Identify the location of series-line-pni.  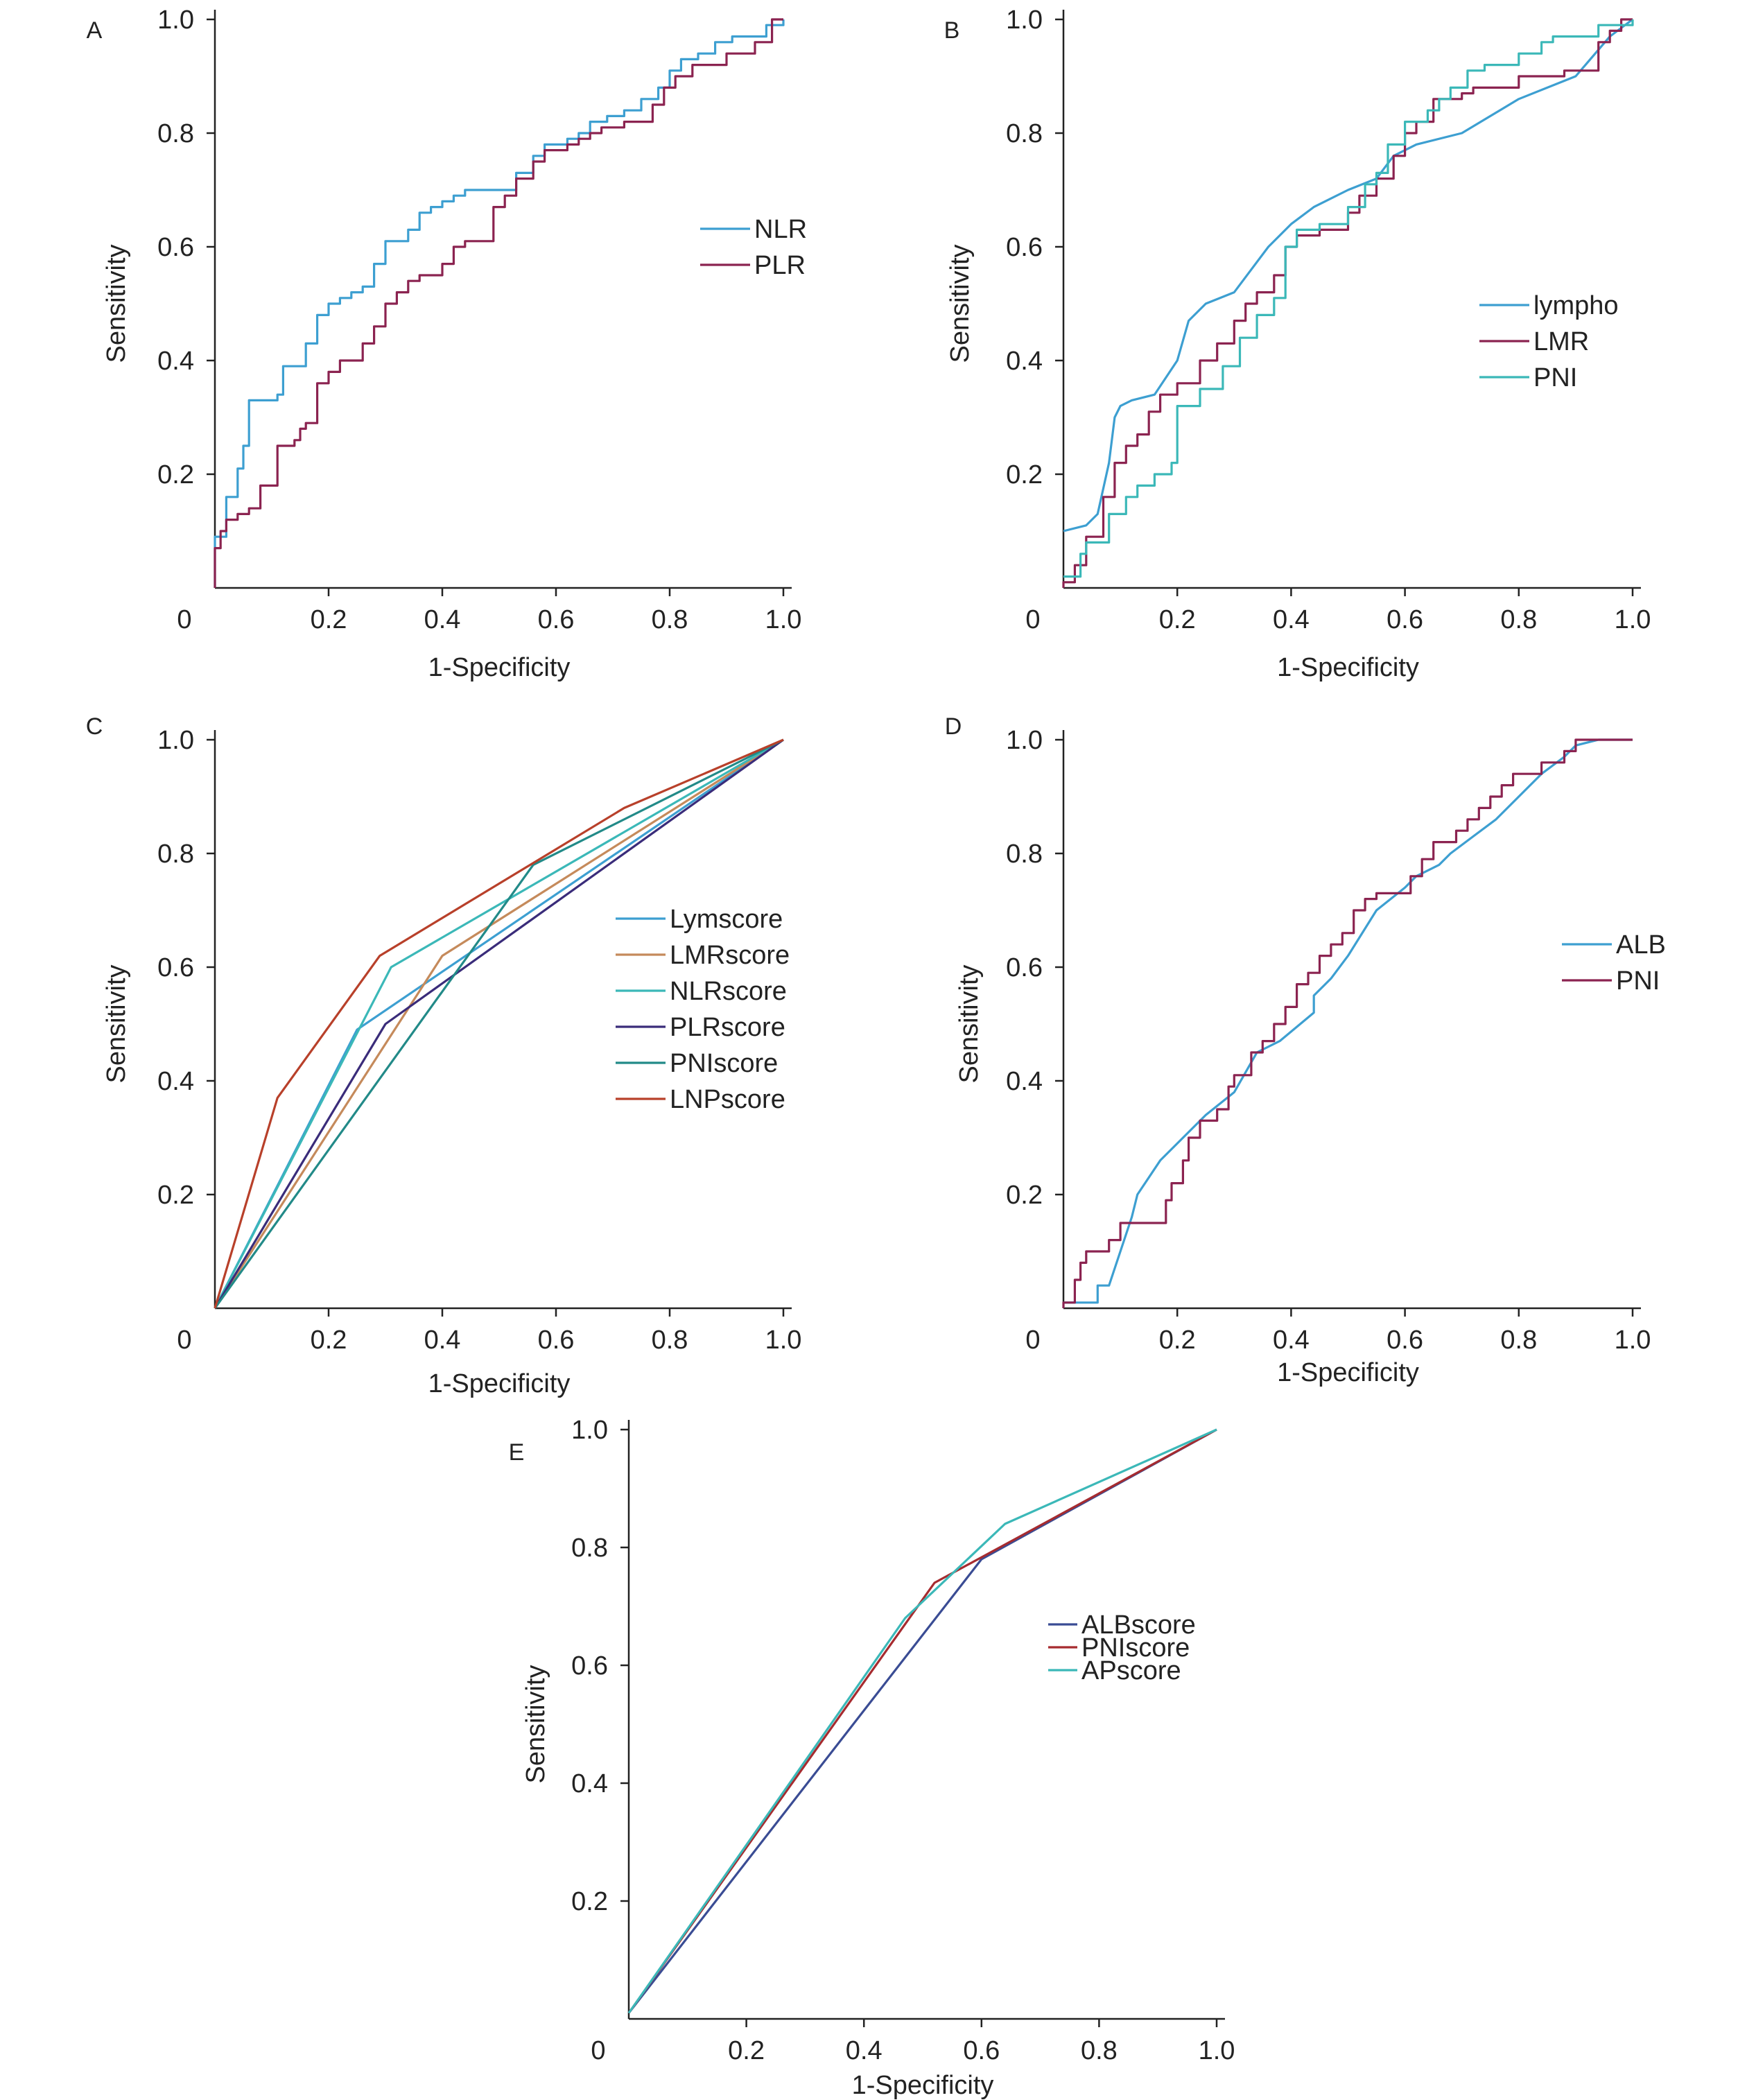
(1348, 298).